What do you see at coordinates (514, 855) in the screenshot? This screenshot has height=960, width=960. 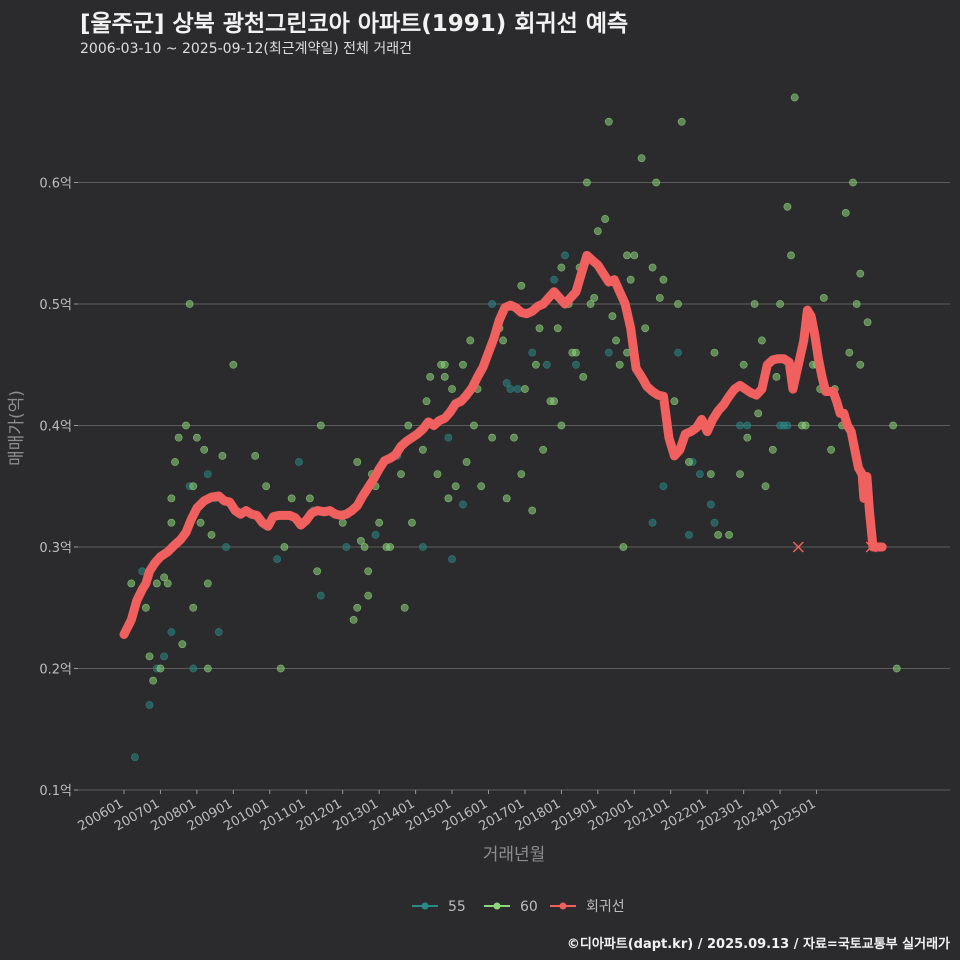 I see `x-axis-title: 거래년월` at bounding box center [514, 855].